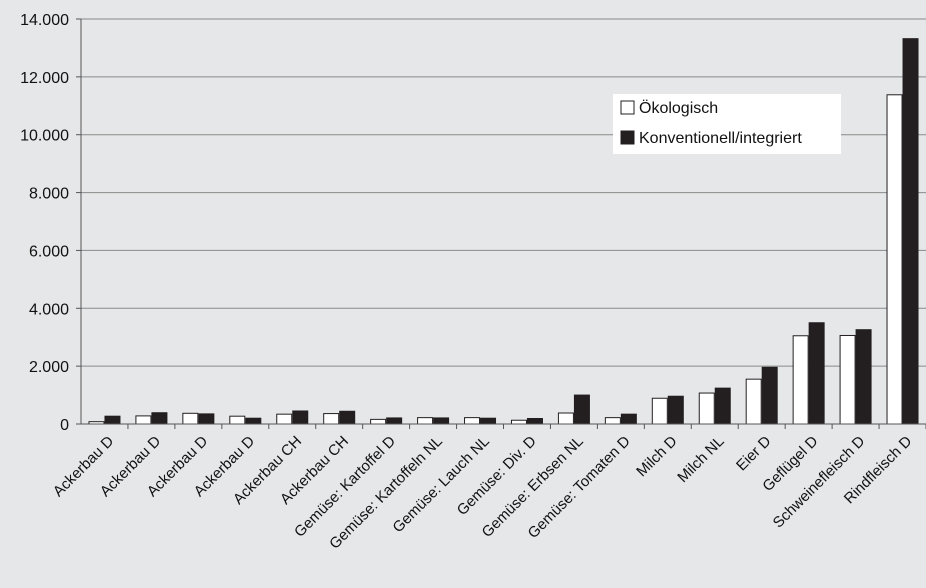 Image resolution: width=926 pixels, height=588 pixels. What do you see at coordinates (44, 223) in the screenshot?
I see `y-axis-tick-labels: 0 2.000 4.000 6.000 8.000 10.000 12.000 14.000` at bounding box center [44, 223].